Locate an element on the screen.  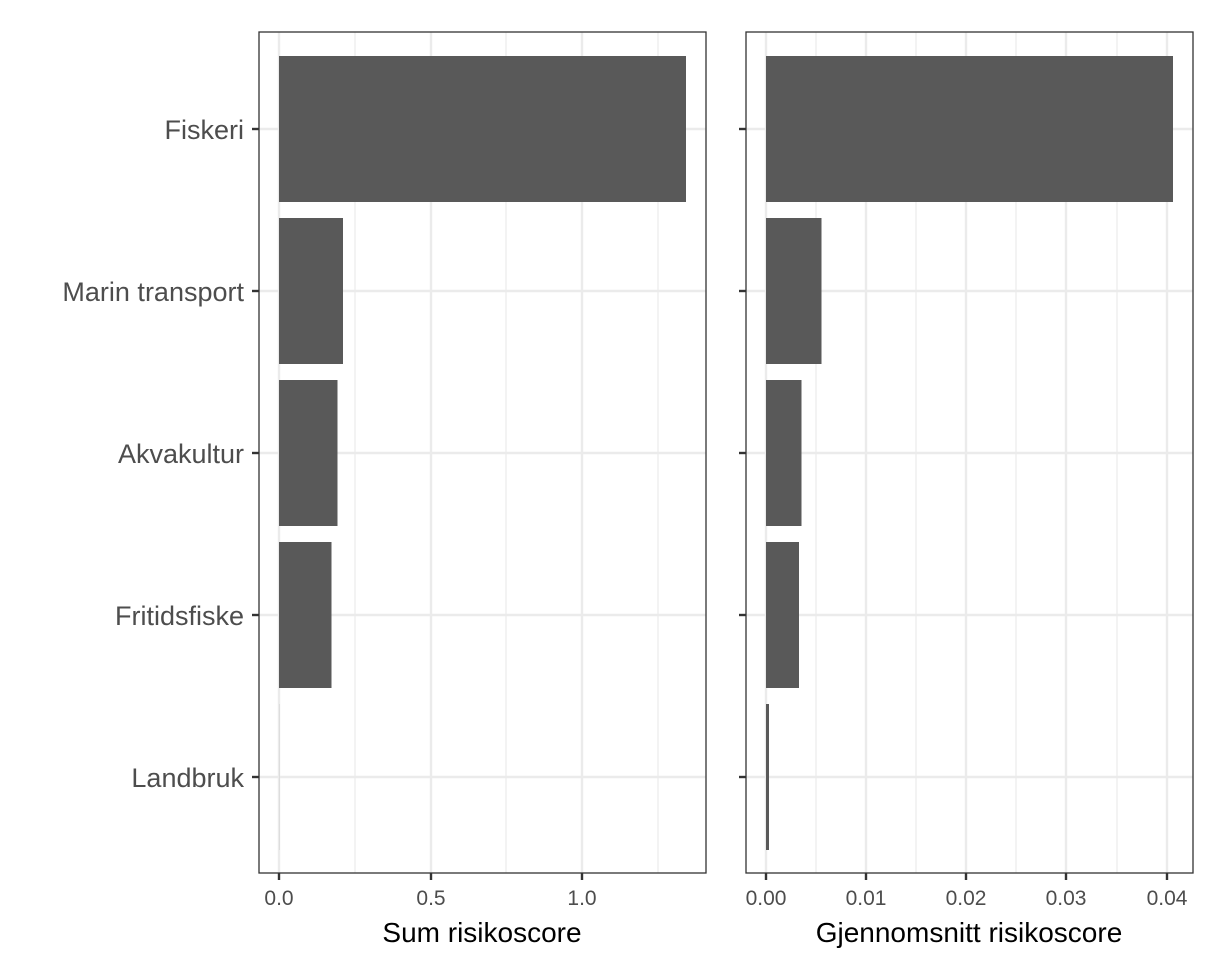
bar-fritidsfiske-mean is located at coordinates (782, 615).